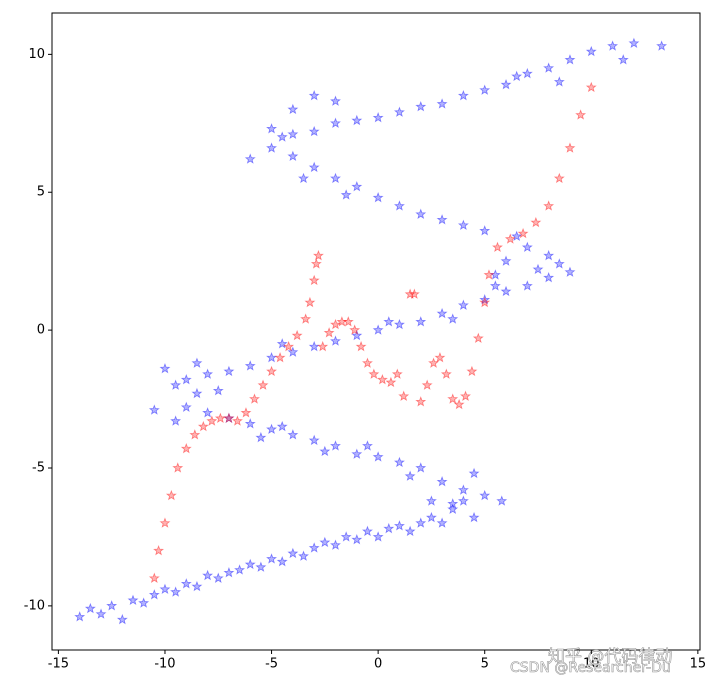 The image size is (720, 683). What do you see at coordinates (485, 664) in the screenshot?
I see `x-tick-label: 5` at bounding box center [485, 664].